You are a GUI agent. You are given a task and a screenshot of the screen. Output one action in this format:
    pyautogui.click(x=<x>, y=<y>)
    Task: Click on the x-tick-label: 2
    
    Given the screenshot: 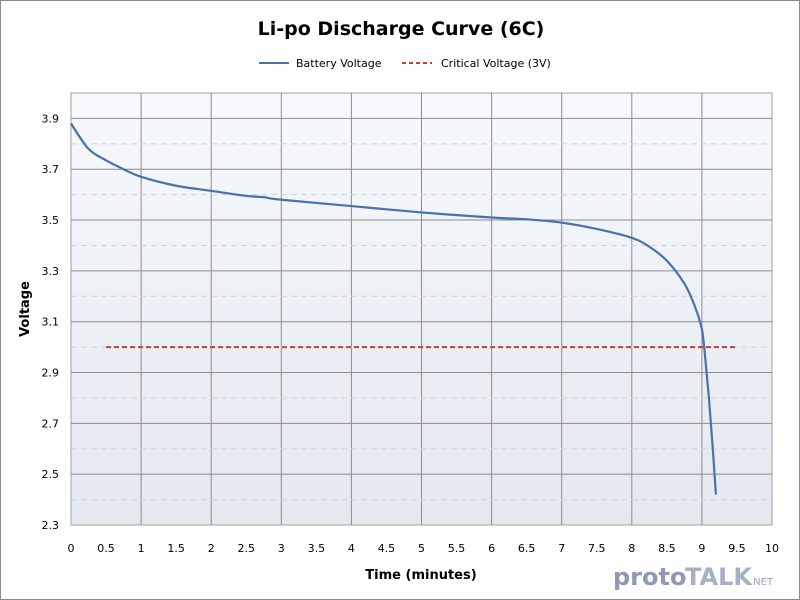 What is the action you would take?
    pyautogui.click(x=211, y=548)
    